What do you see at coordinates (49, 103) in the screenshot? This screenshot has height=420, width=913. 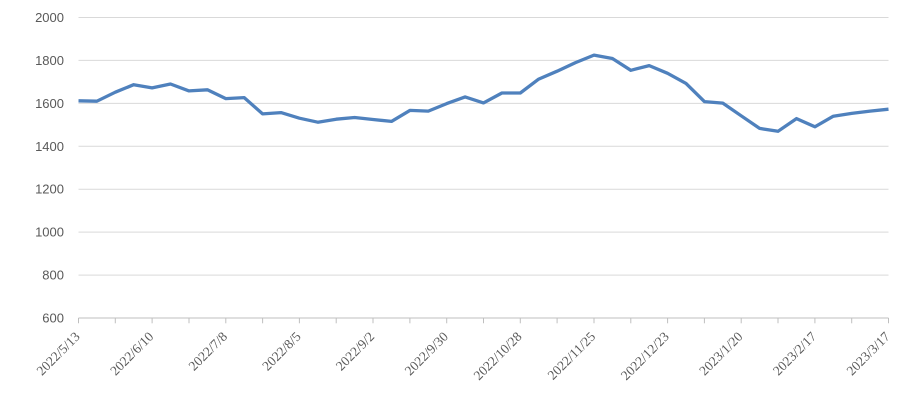 I see `svg-text: 1600` at bounding box center [49, 103].